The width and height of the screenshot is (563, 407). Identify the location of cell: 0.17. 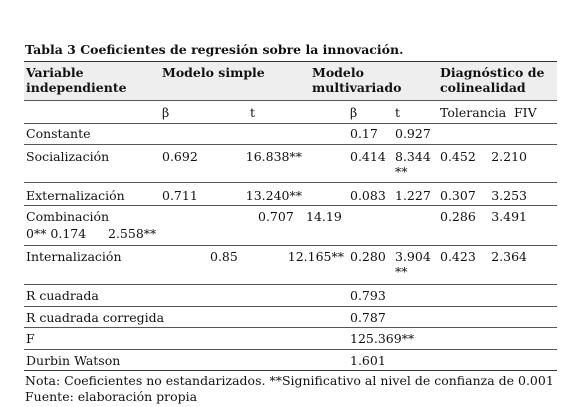
(364, 133).